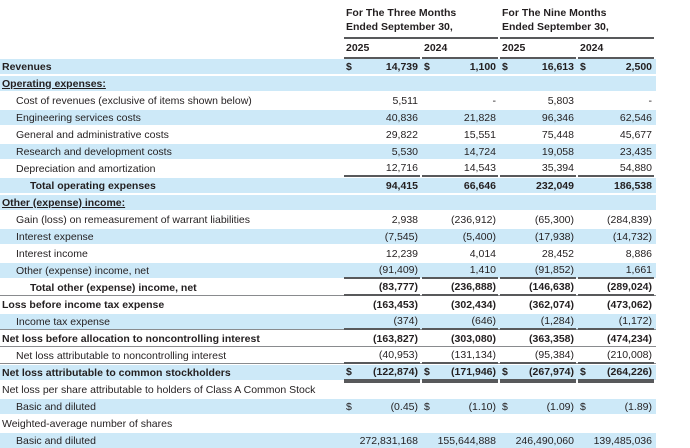  Describe the element at coordinates (557, 134) in the screenshot. I see `amount-value: 75,448` at that location.